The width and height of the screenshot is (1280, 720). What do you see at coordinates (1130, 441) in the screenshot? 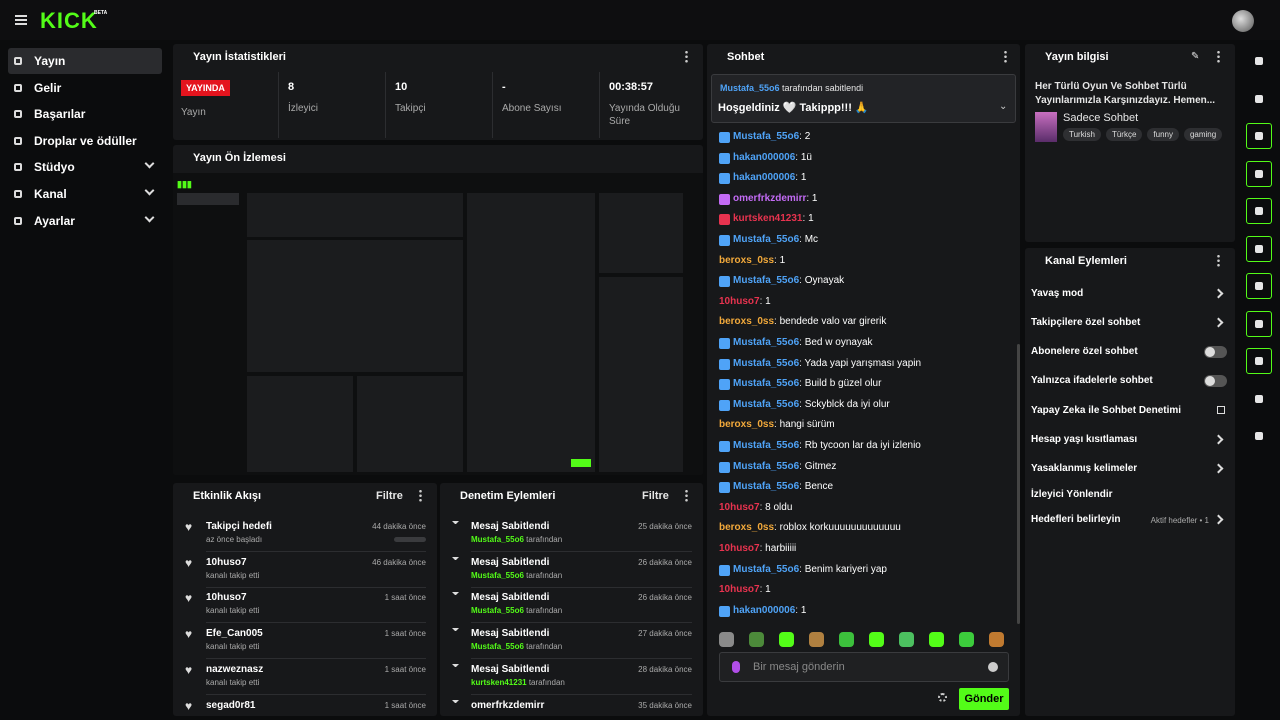
I see `action-row: Hesap yaşı kısıtlaması` at bounding box center [1130, 441].